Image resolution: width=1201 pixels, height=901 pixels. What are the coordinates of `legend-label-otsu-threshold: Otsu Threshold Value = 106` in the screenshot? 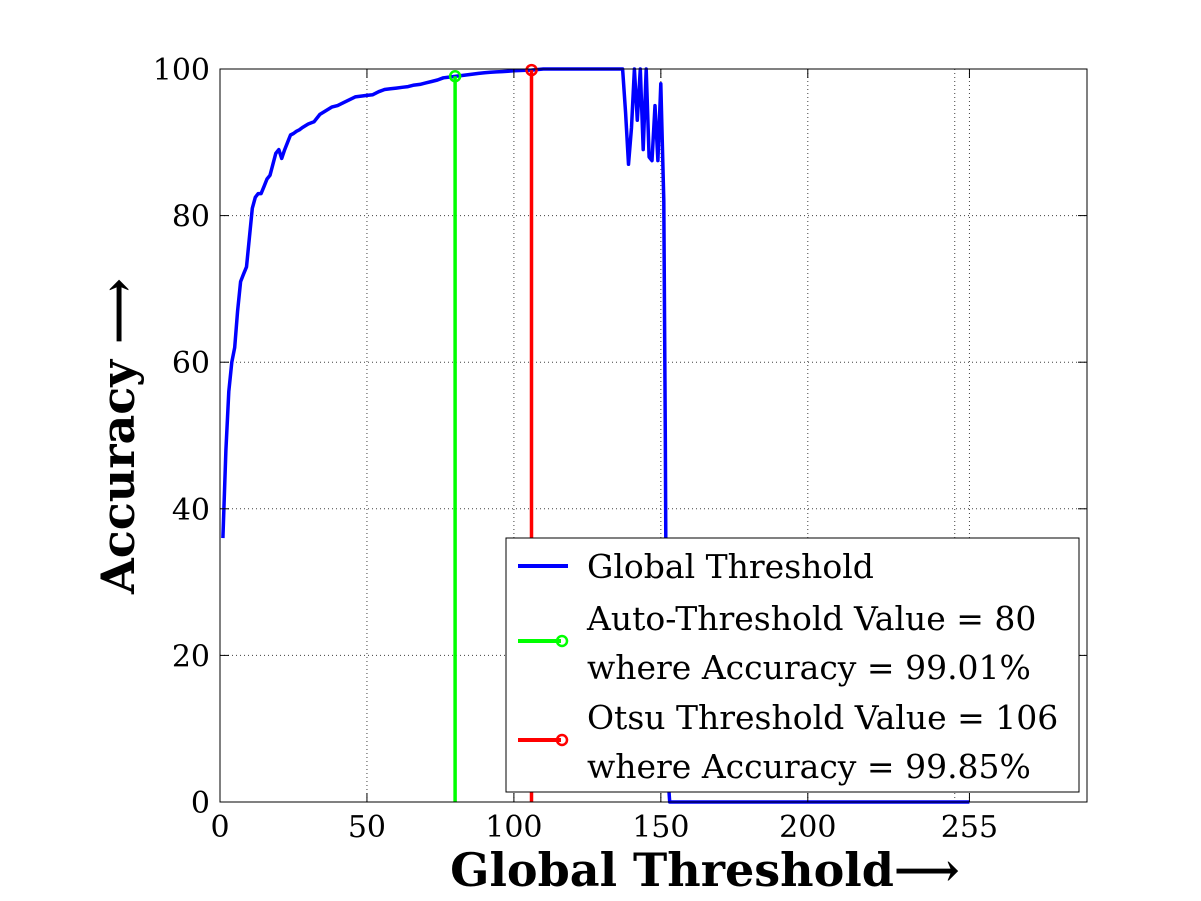 It's located at (822, 717).